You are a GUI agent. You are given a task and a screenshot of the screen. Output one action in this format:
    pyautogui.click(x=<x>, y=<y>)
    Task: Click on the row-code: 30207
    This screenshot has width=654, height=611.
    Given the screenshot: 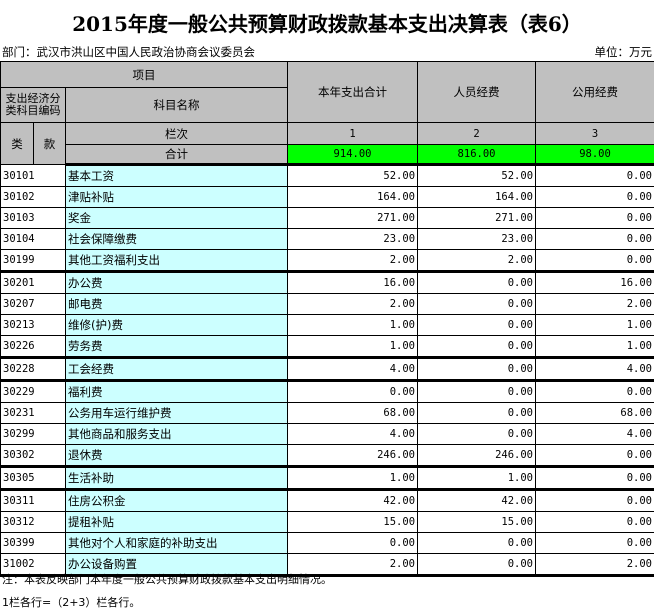 What is the action you would take?
    pyautogui.click(x=33, y=304)
    